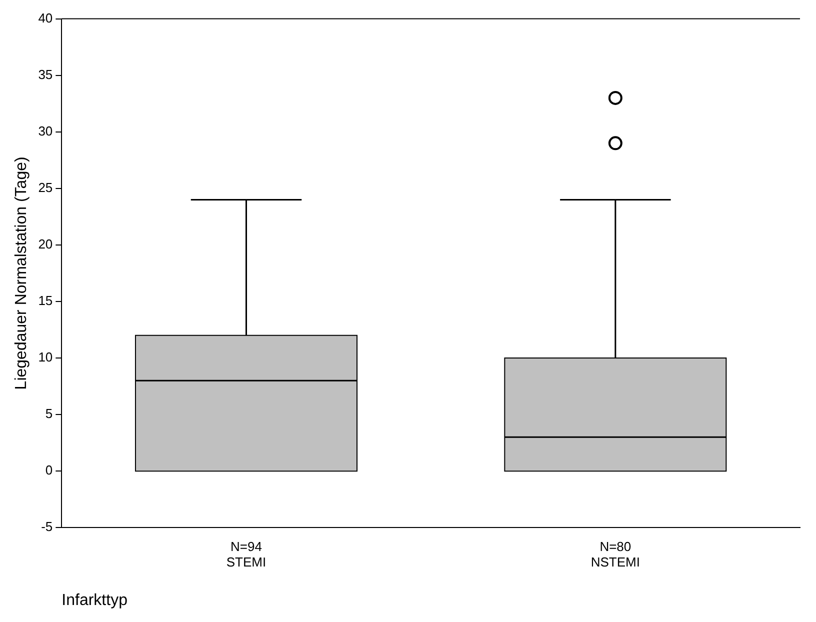  What do you see at coordinates (47, 526) in the screenshot?
I see `y-tick-label: -5` at bounding box center [47, 526].